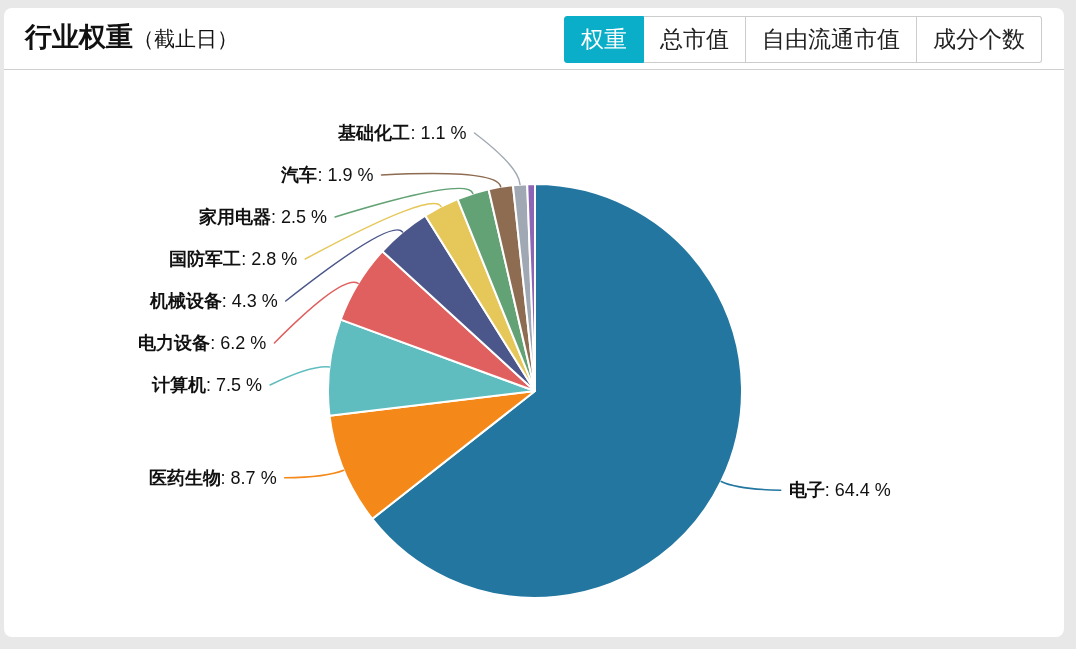  I want to click on slice-label: 汽车, so click(299, 175).